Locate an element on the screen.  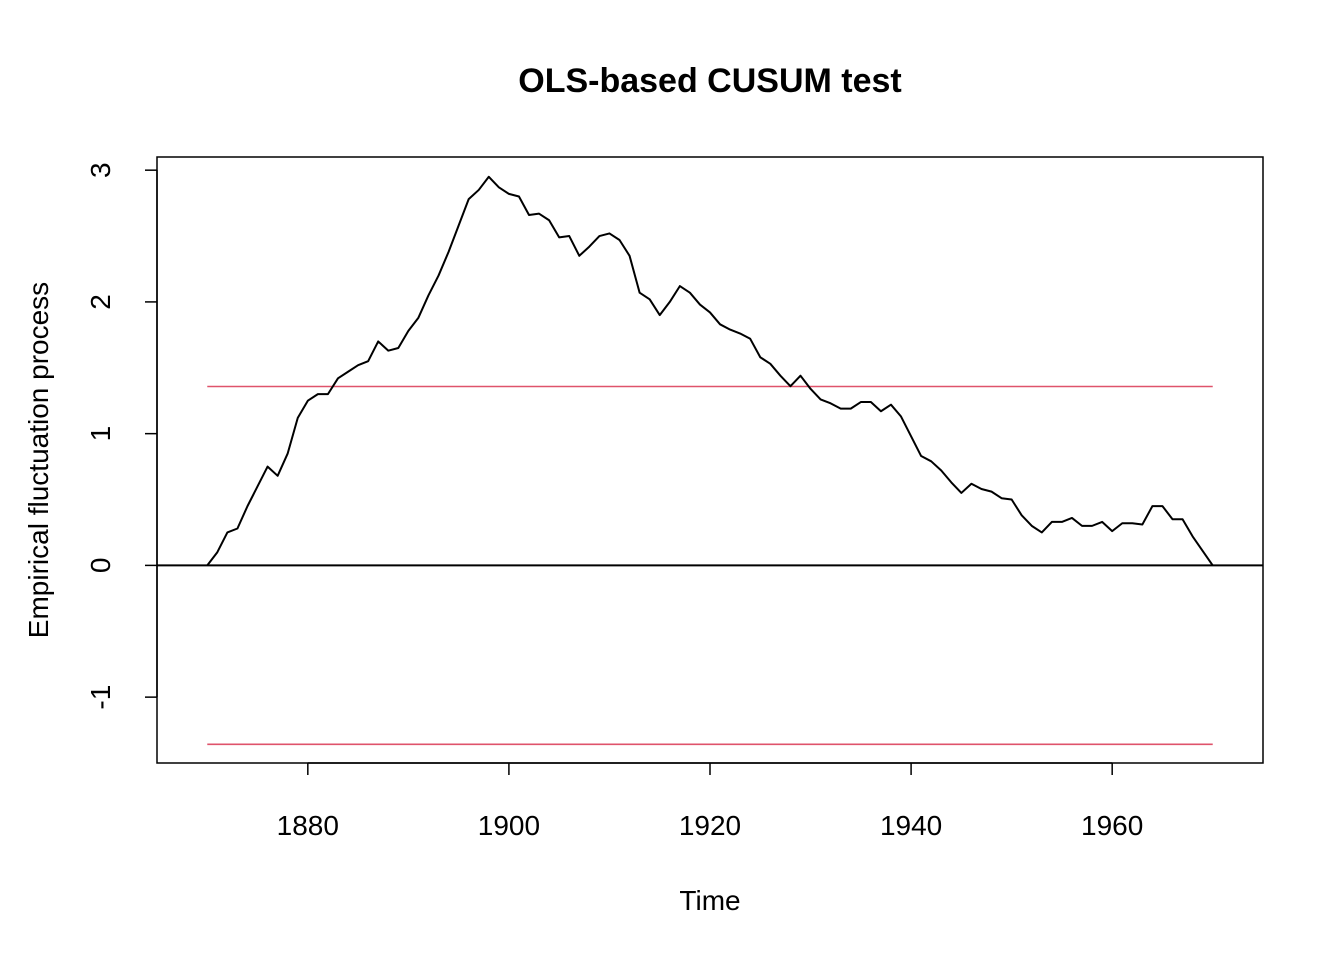
x-tick-label: 1920 is located at coordinates (710, 825).